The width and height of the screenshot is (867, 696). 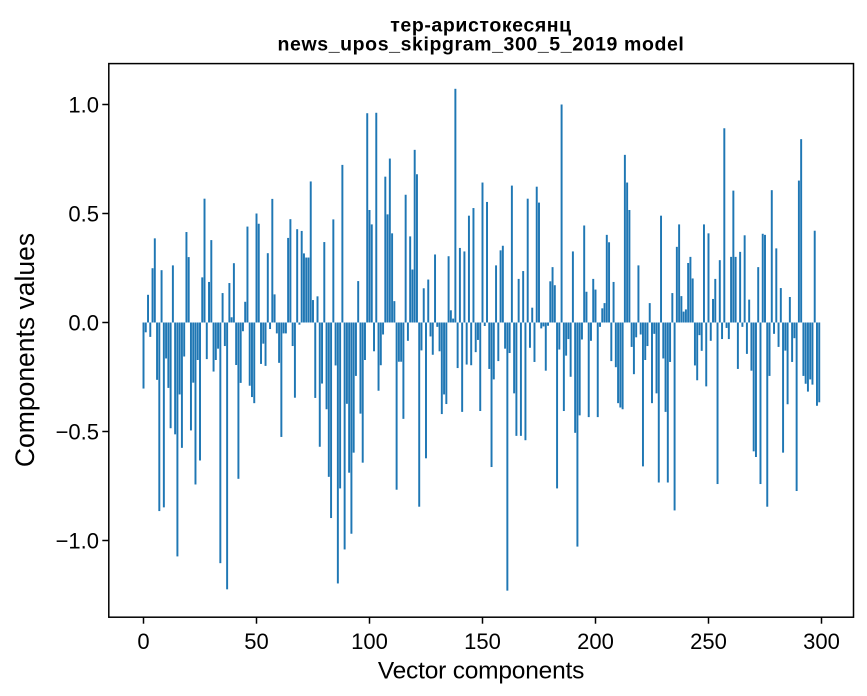 What do you see at coordinates (77, 540) in the screenshot?
I see `svg-text: −1.0` at bounding box center [77, 540].